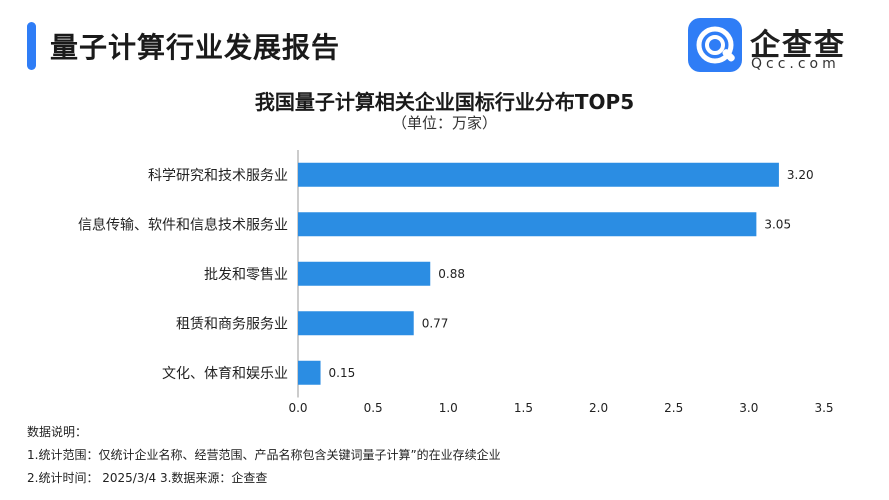 The width and height of the screenshot is (889, 500). What do you see at coordinates (795, 64) in the screenshot?
I see `logo-subtitle: Qcc.com` at bounding box center [795, 64].